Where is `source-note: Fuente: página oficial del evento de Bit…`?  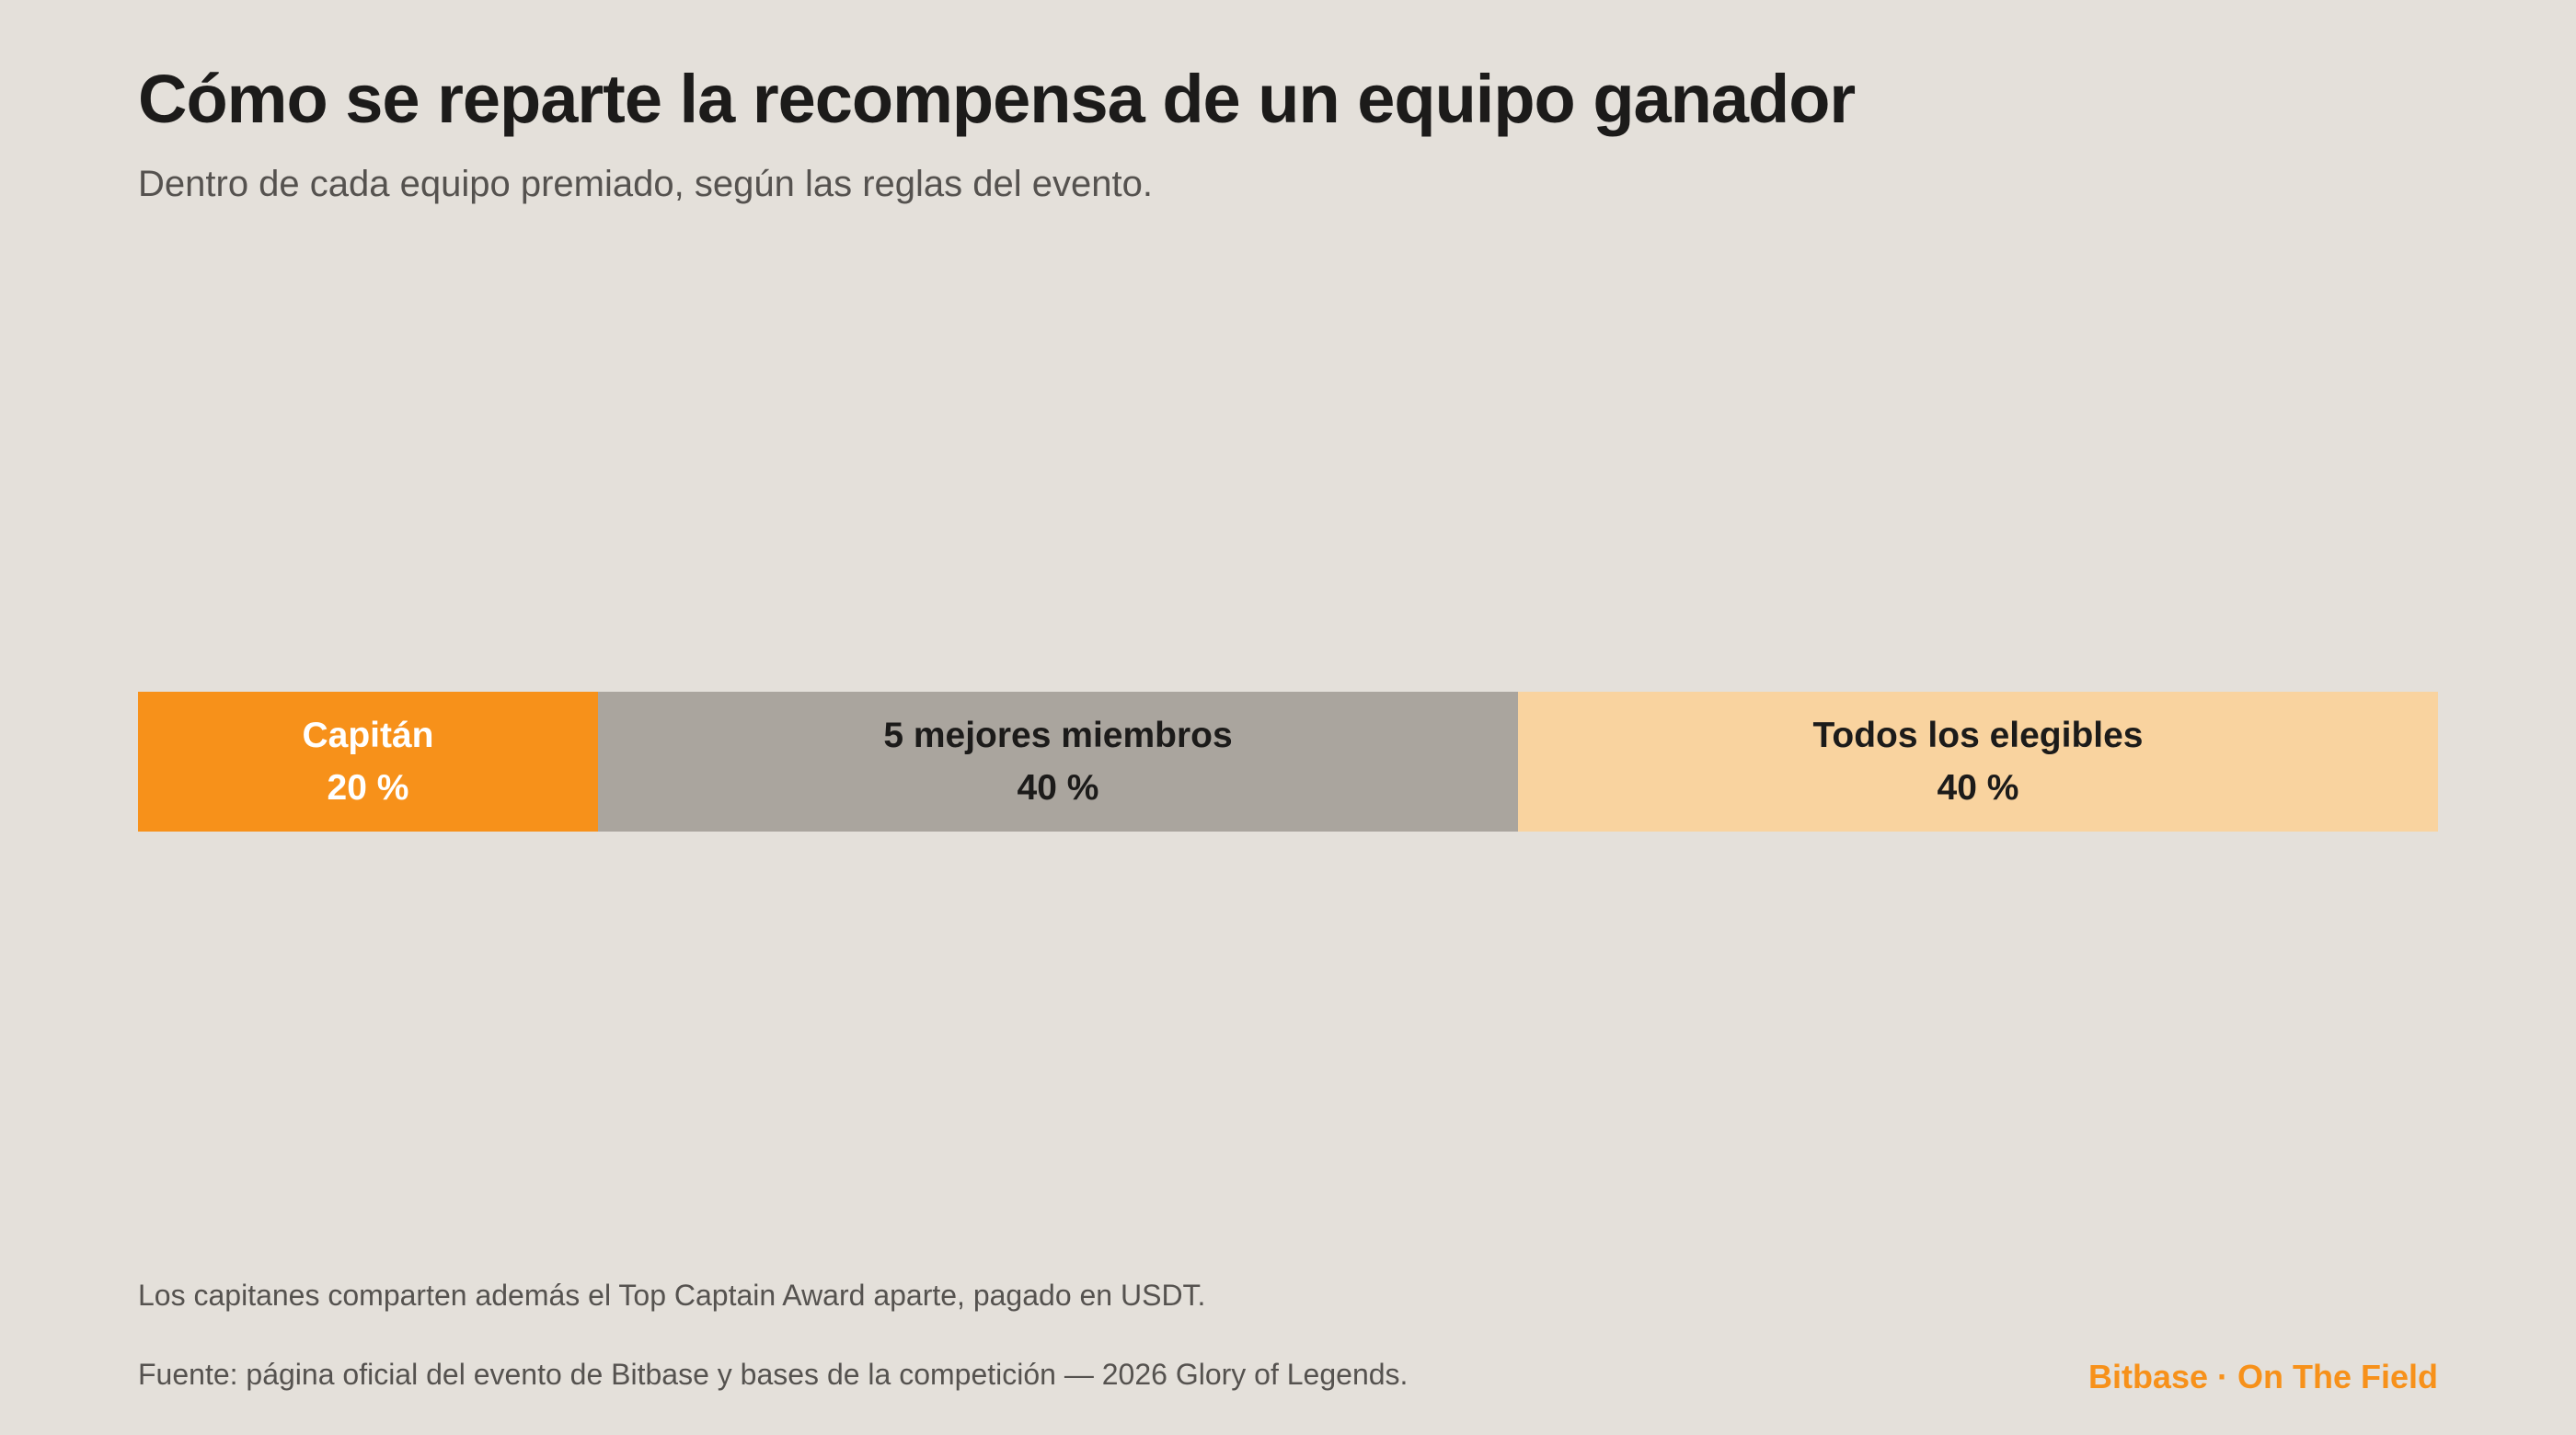 source-note: Fuente: página oficial del evento de Bit… is located at coordinates (773, 1374).